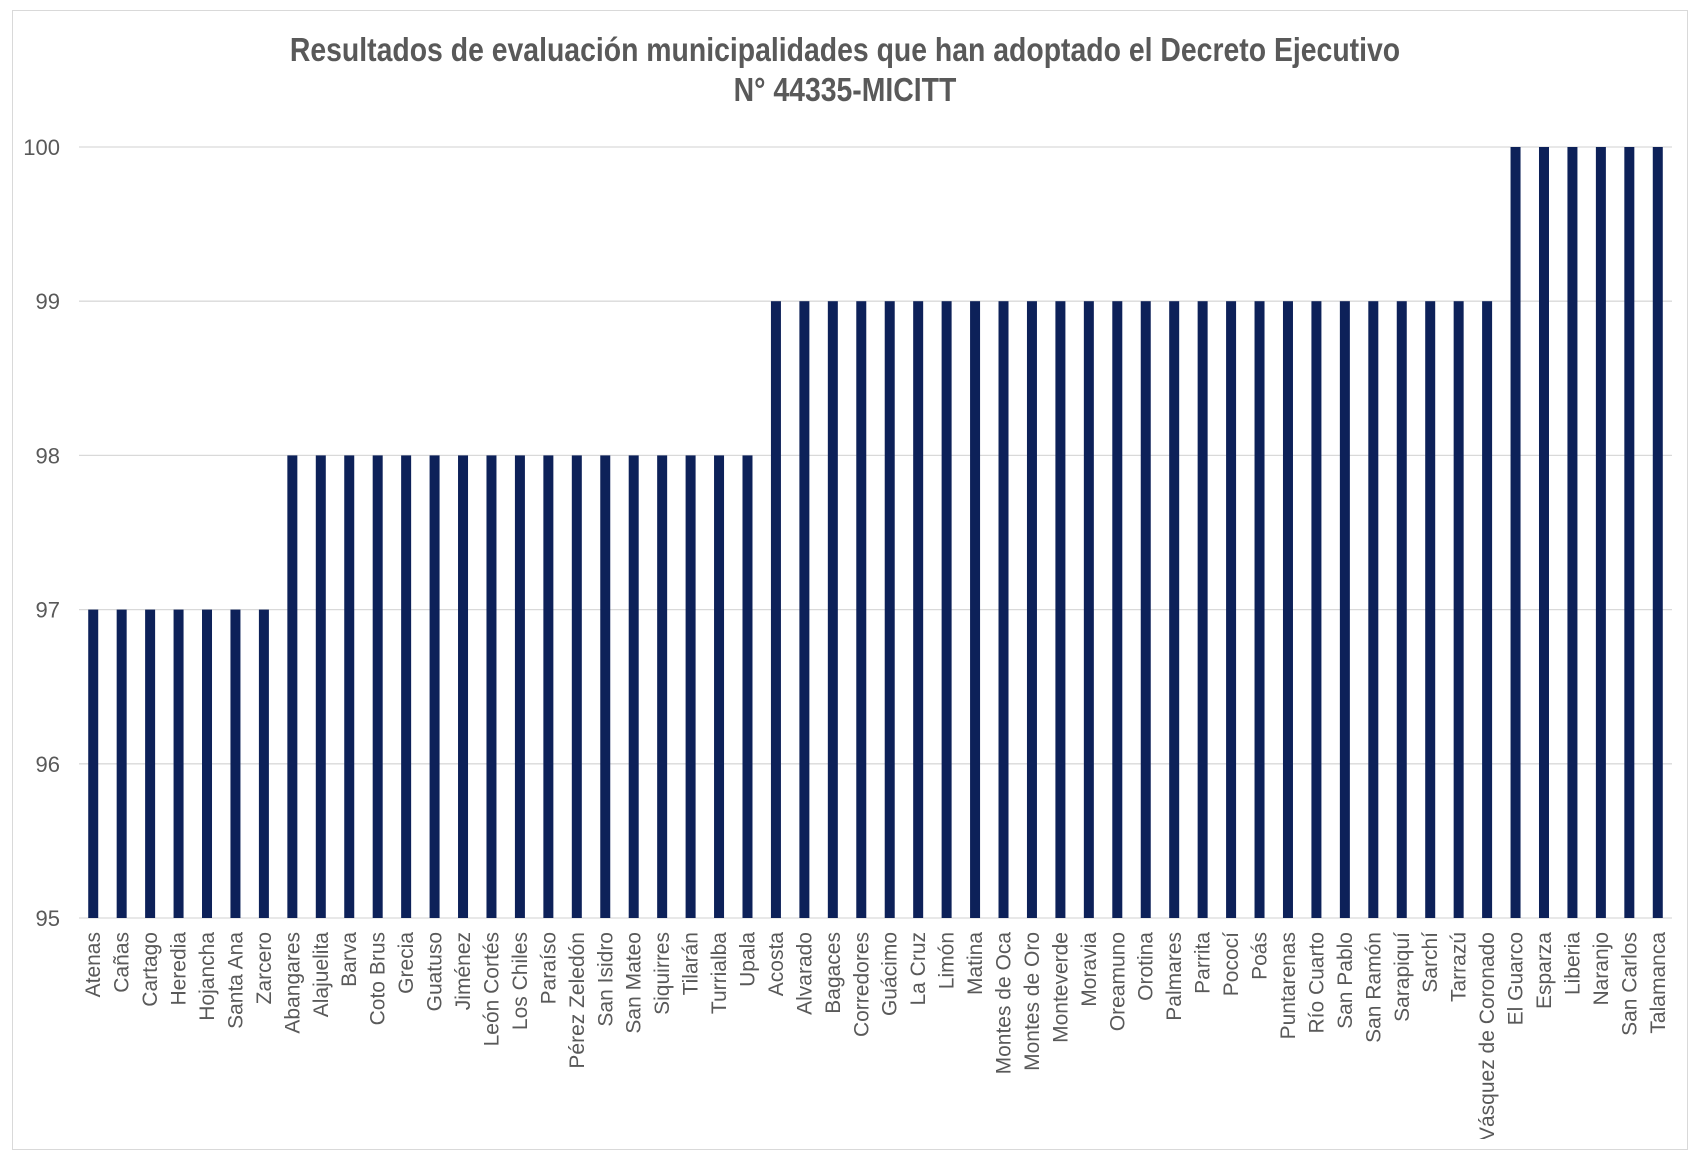 The width and height of the screenshot is (1691, 1150). What do you see at coordinates (548, 968) in the screenshot?
I see `x-tick-label: Paraíso` at bounding box center [548, 968].